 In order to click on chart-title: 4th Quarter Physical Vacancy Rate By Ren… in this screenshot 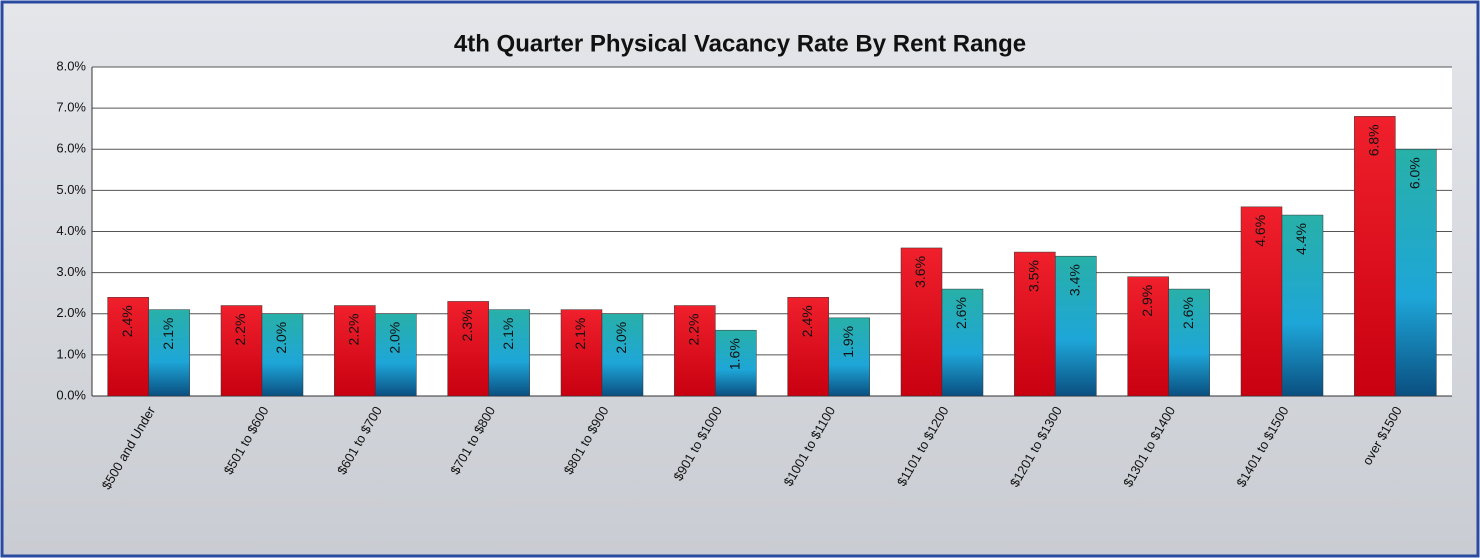, I will do `click(740, 43)`.